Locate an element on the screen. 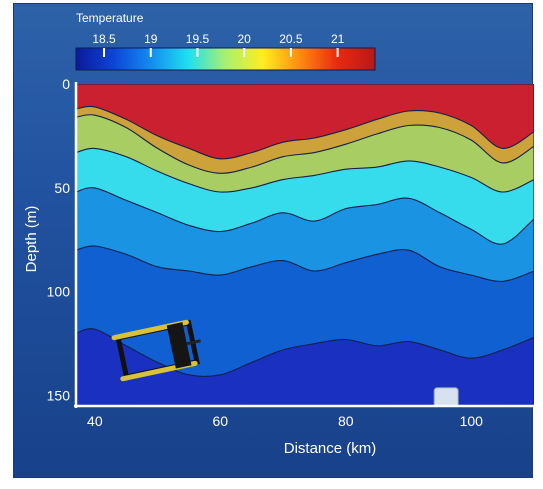 This screenshot has height=489, width=543. colorbar-label: Temperature is located at coordinates (110, 18).